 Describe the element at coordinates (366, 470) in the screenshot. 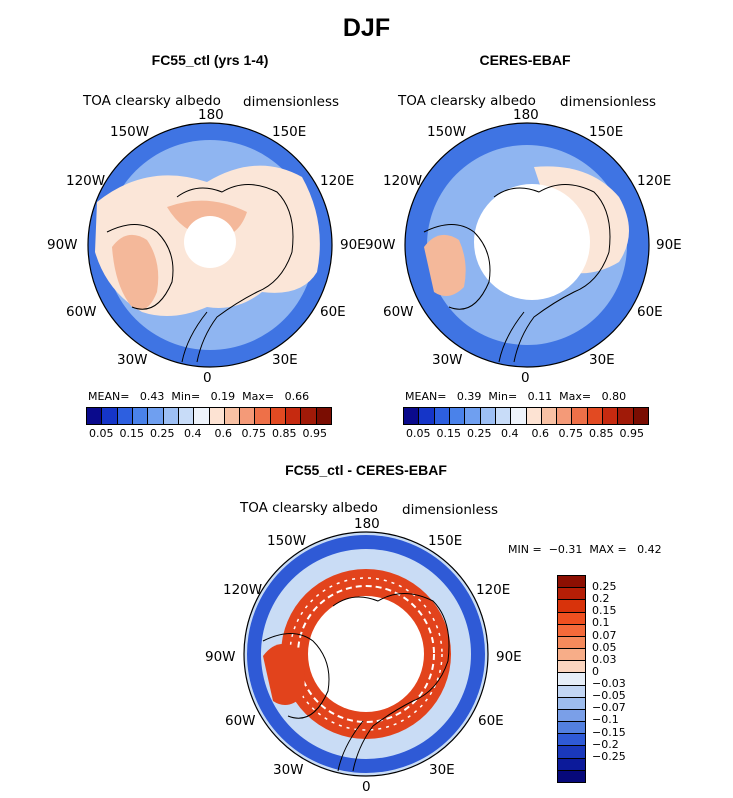

I see `panel-title-diff: FC55_ctl - CERES-EBAF` at that location.